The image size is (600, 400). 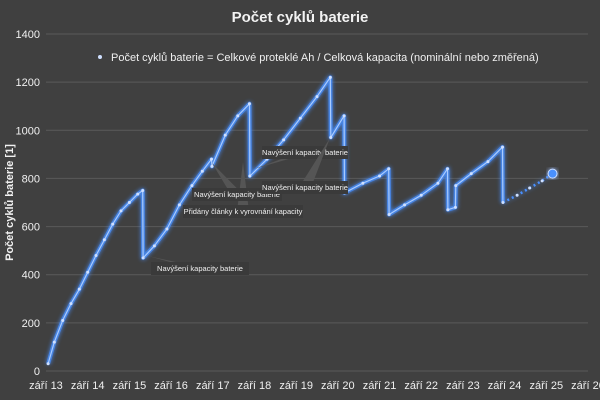 What do you see at coordinates (552, 173) in the screenshot?
I see `series-end-marker` at bounding box center [552, 173].